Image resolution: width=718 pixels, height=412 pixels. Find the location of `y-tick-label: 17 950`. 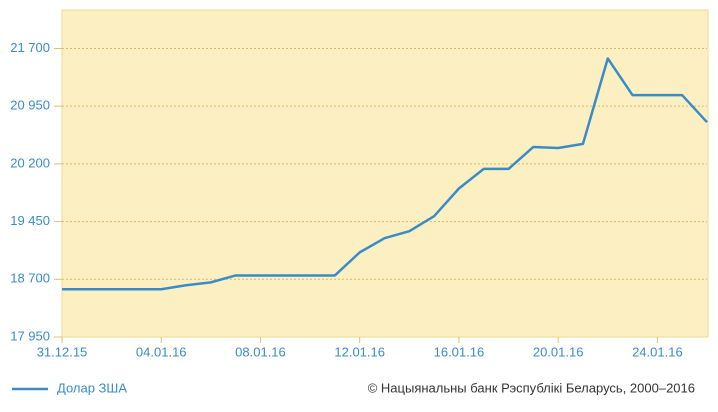

y-tick-label: 17 950 is located at coordinates (30, 335).